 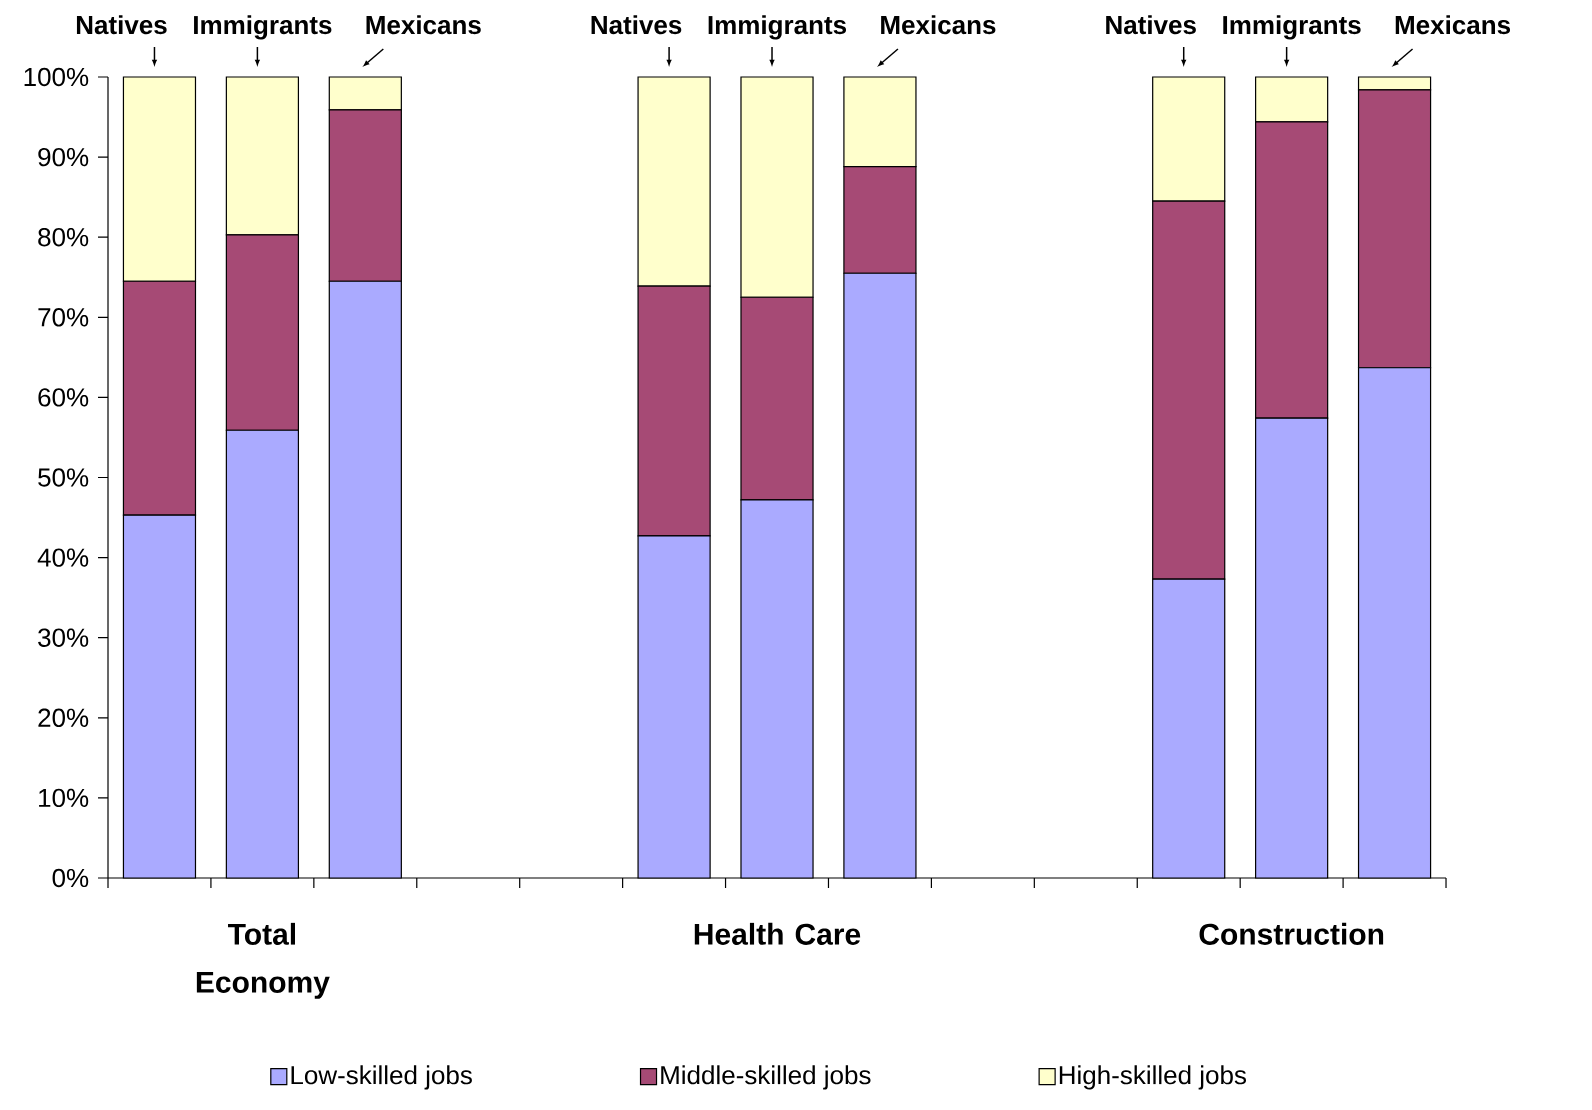 What do you see at coordinates (1153, 1077) in the screenshot?
I see `legend-label: High-skilled jobs` at bounding box center [1153, 1077].